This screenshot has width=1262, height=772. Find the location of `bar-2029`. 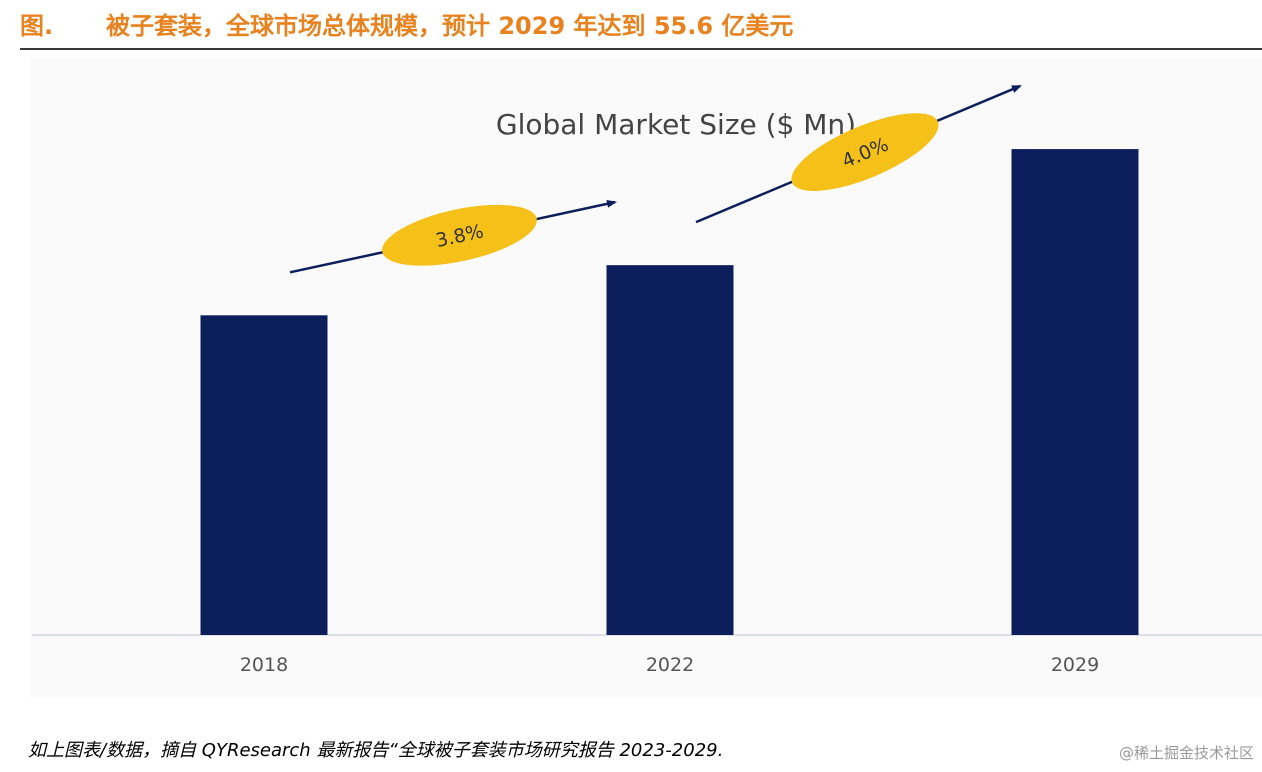

bar-2029 is located at coordinates (1075, 392).